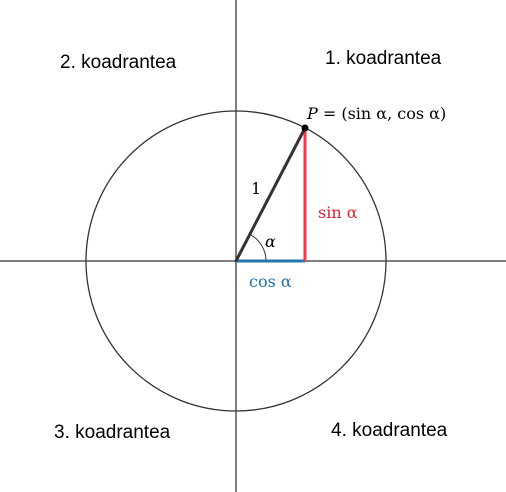 This screenshot has width=506, height=492. I want to click on quadrant-2-label: 2. koadrantea, so click(118, 62).